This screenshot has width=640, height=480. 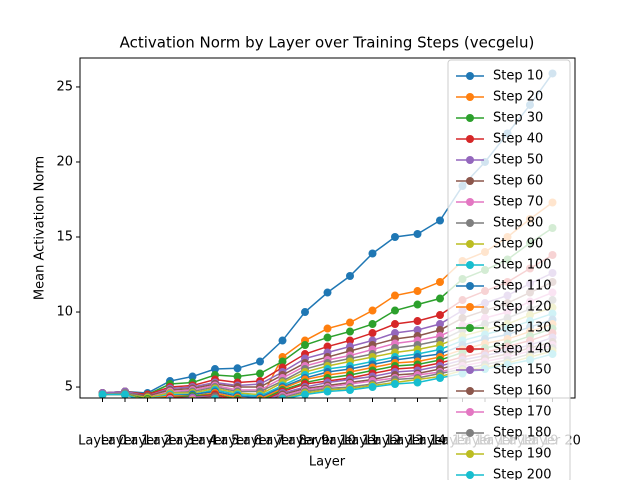 What do you see at coordinates (522, 474) in the screenshot?
I see `legend-label: Step 200` at bounding box center [522, 474].